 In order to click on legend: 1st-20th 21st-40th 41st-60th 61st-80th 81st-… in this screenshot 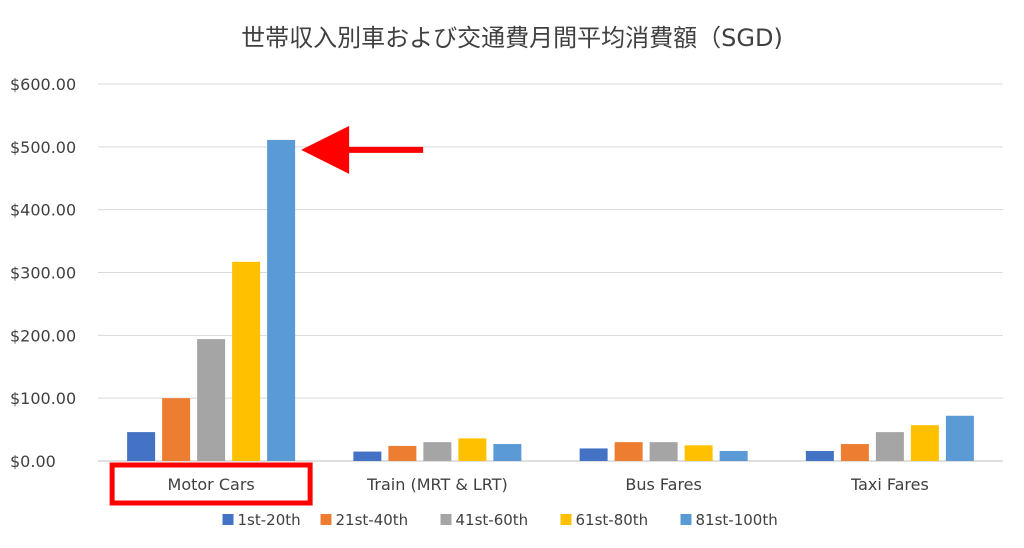, I will do `click(500, 520)`.